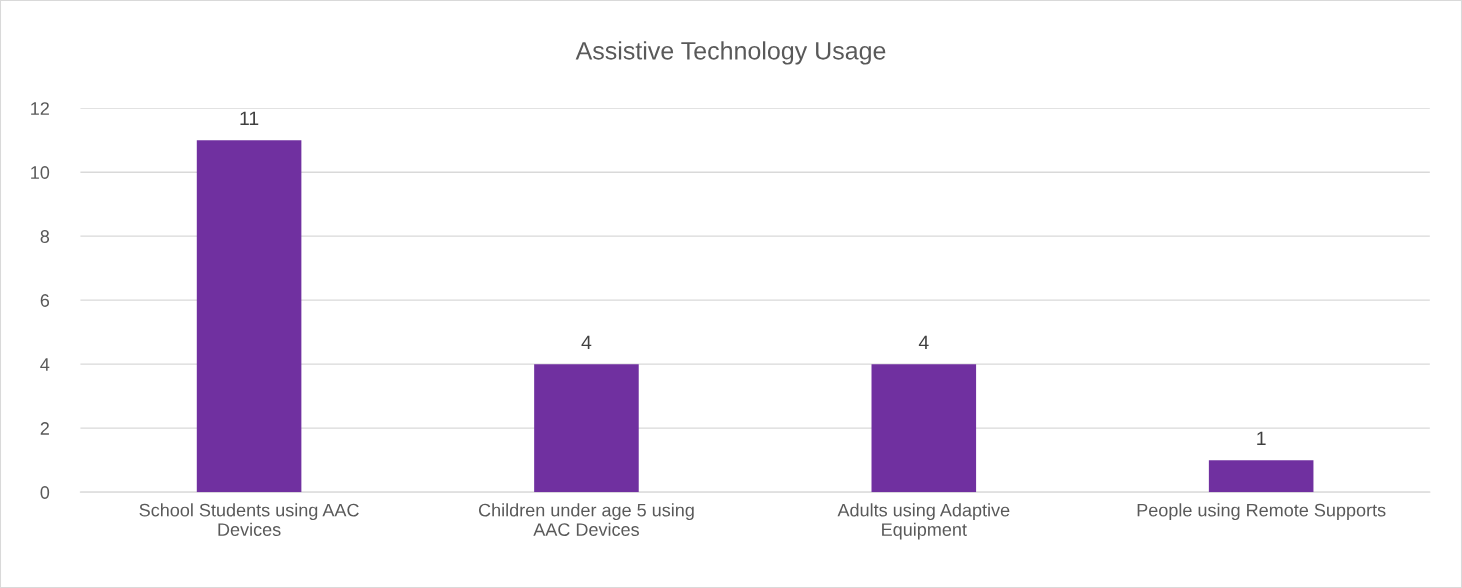 The width and height of the screenshot is (1462, 588). I want to click on y-tick-label: 12, so click(40, 108).